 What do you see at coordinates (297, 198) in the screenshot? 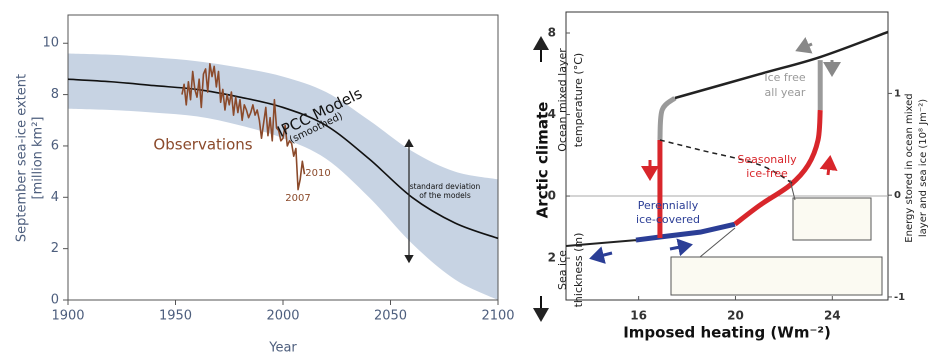
I see `annotation: 2007` at bounding box center [297, 198].